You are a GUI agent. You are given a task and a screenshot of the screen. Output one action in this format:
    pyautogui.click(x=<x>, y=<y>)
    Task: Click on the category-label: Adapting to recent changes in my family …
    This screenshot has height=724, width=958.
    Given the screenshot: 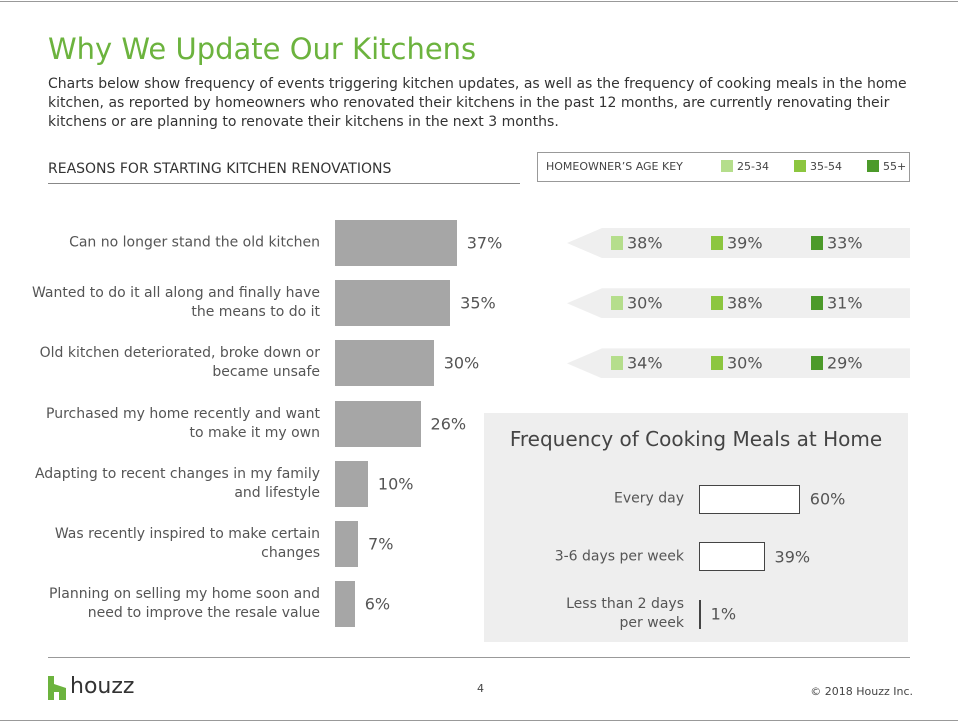 What is the action you would take?
    pyautogui.click(x=177, y=483)
    